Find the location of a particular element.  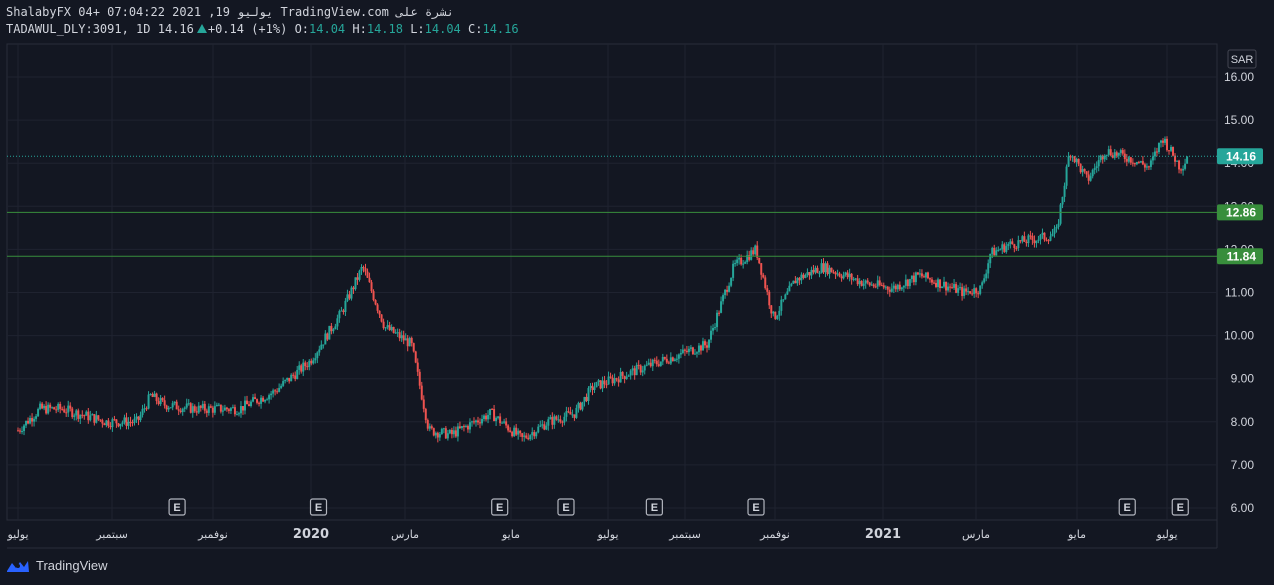

open-label: O: is located at coordinates (302, 29).